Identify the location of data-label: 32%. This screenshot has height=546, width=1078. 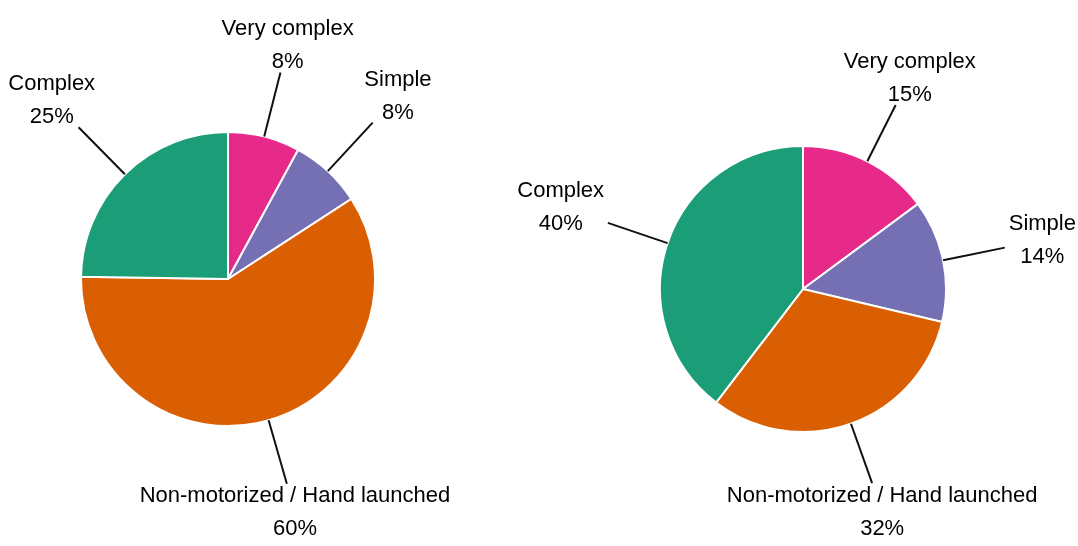
(882, 527).